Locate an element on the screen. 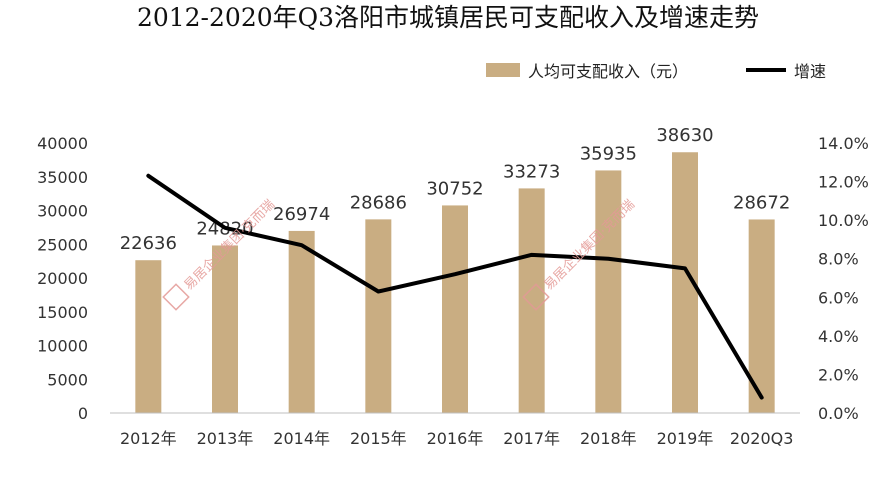 Image resolution: width=896 pixels, height=482 pixels. y-tick-label: 40000 is located at coordinates (62, 143).